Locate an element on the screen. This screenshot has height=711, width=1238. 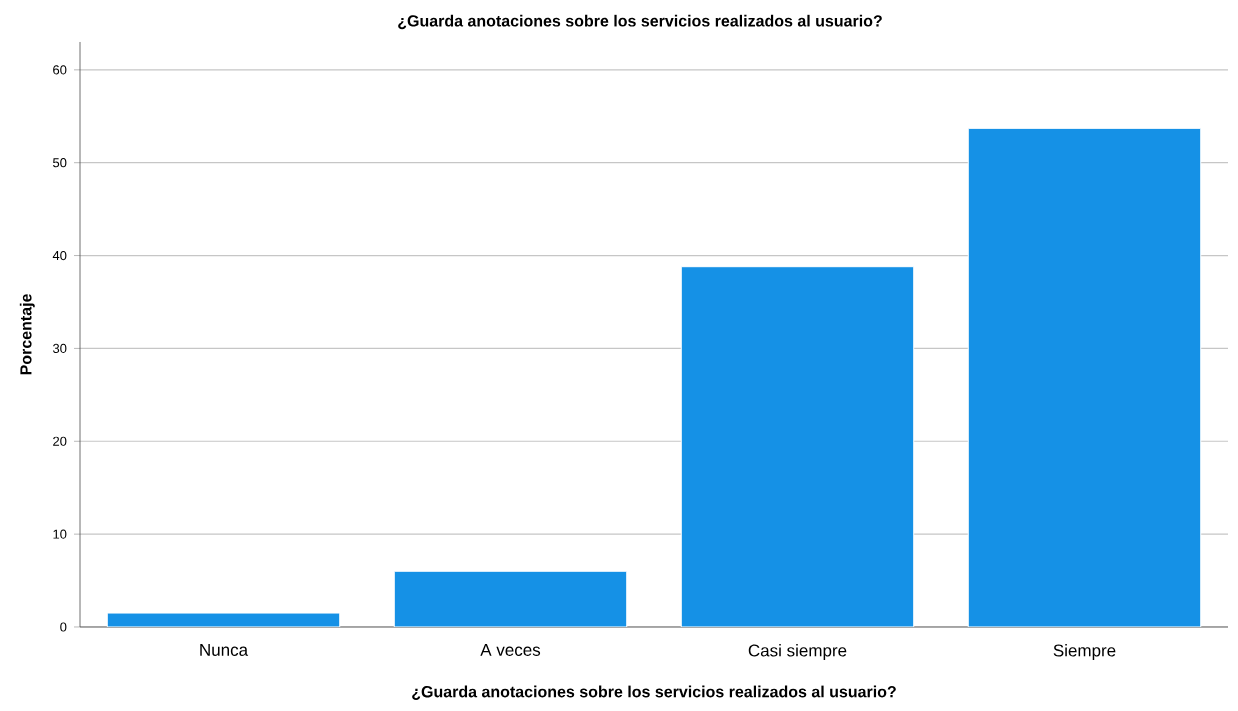
y-tick-label: 20 is located at coordinates (60, 441).